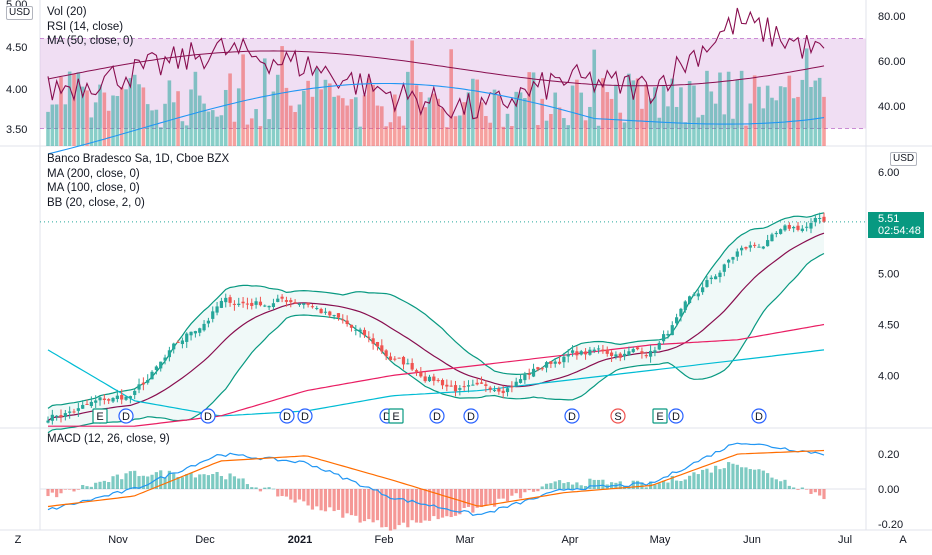 The image size is (932, 555). I want to click on legend-vol: Vol (20), so click(67, 12).